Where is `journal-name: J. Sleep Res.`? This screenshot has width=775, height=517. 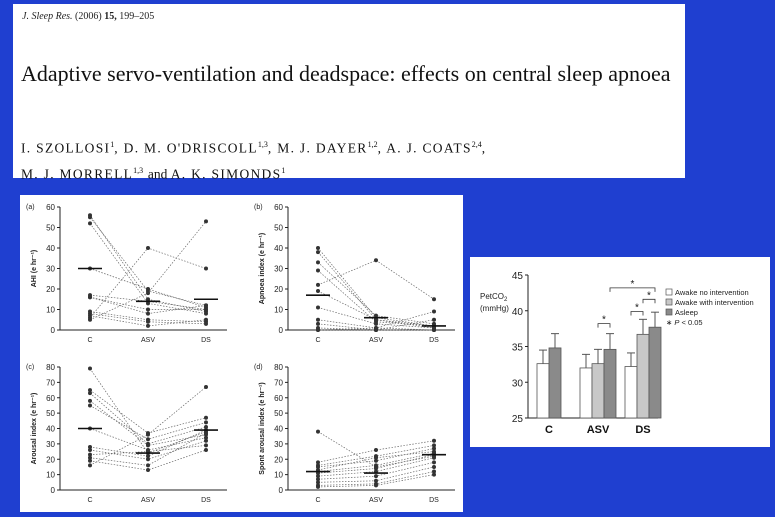
journal-name: J. Sleep Res. is located at coordinates (47, 16).